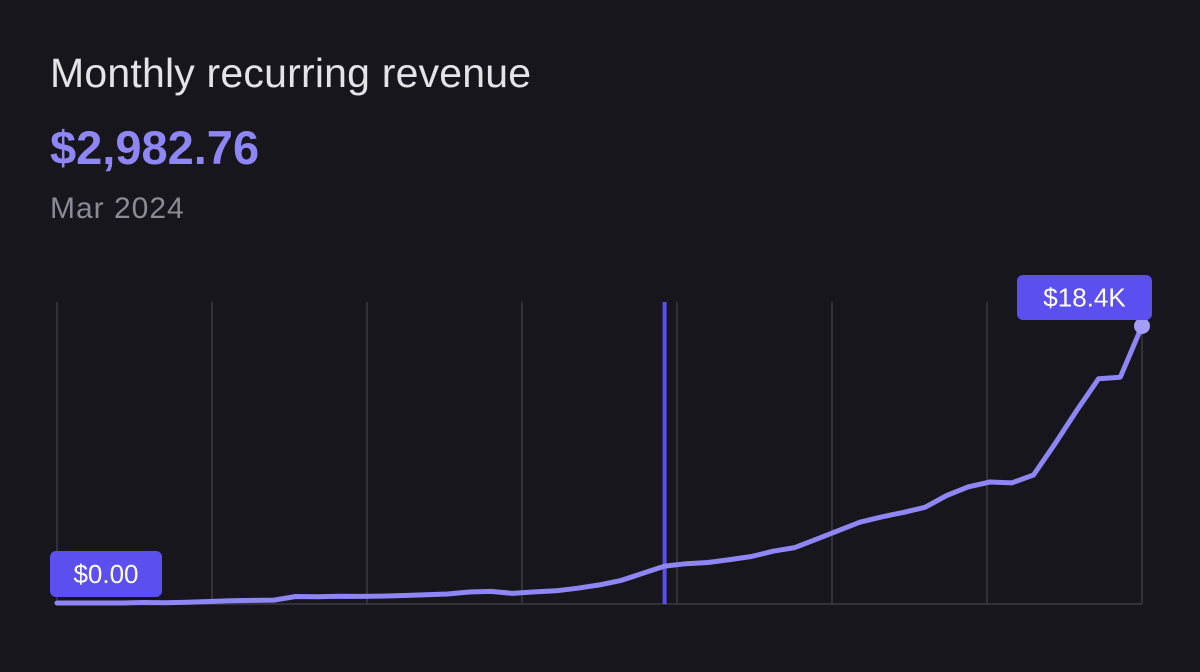 The height and width of the screenshot is (672, 1200). What do you see at coordinates (155, 147) in the screenshot?
I see `current-value: $2,982.76` at bounding box center [155, 147].